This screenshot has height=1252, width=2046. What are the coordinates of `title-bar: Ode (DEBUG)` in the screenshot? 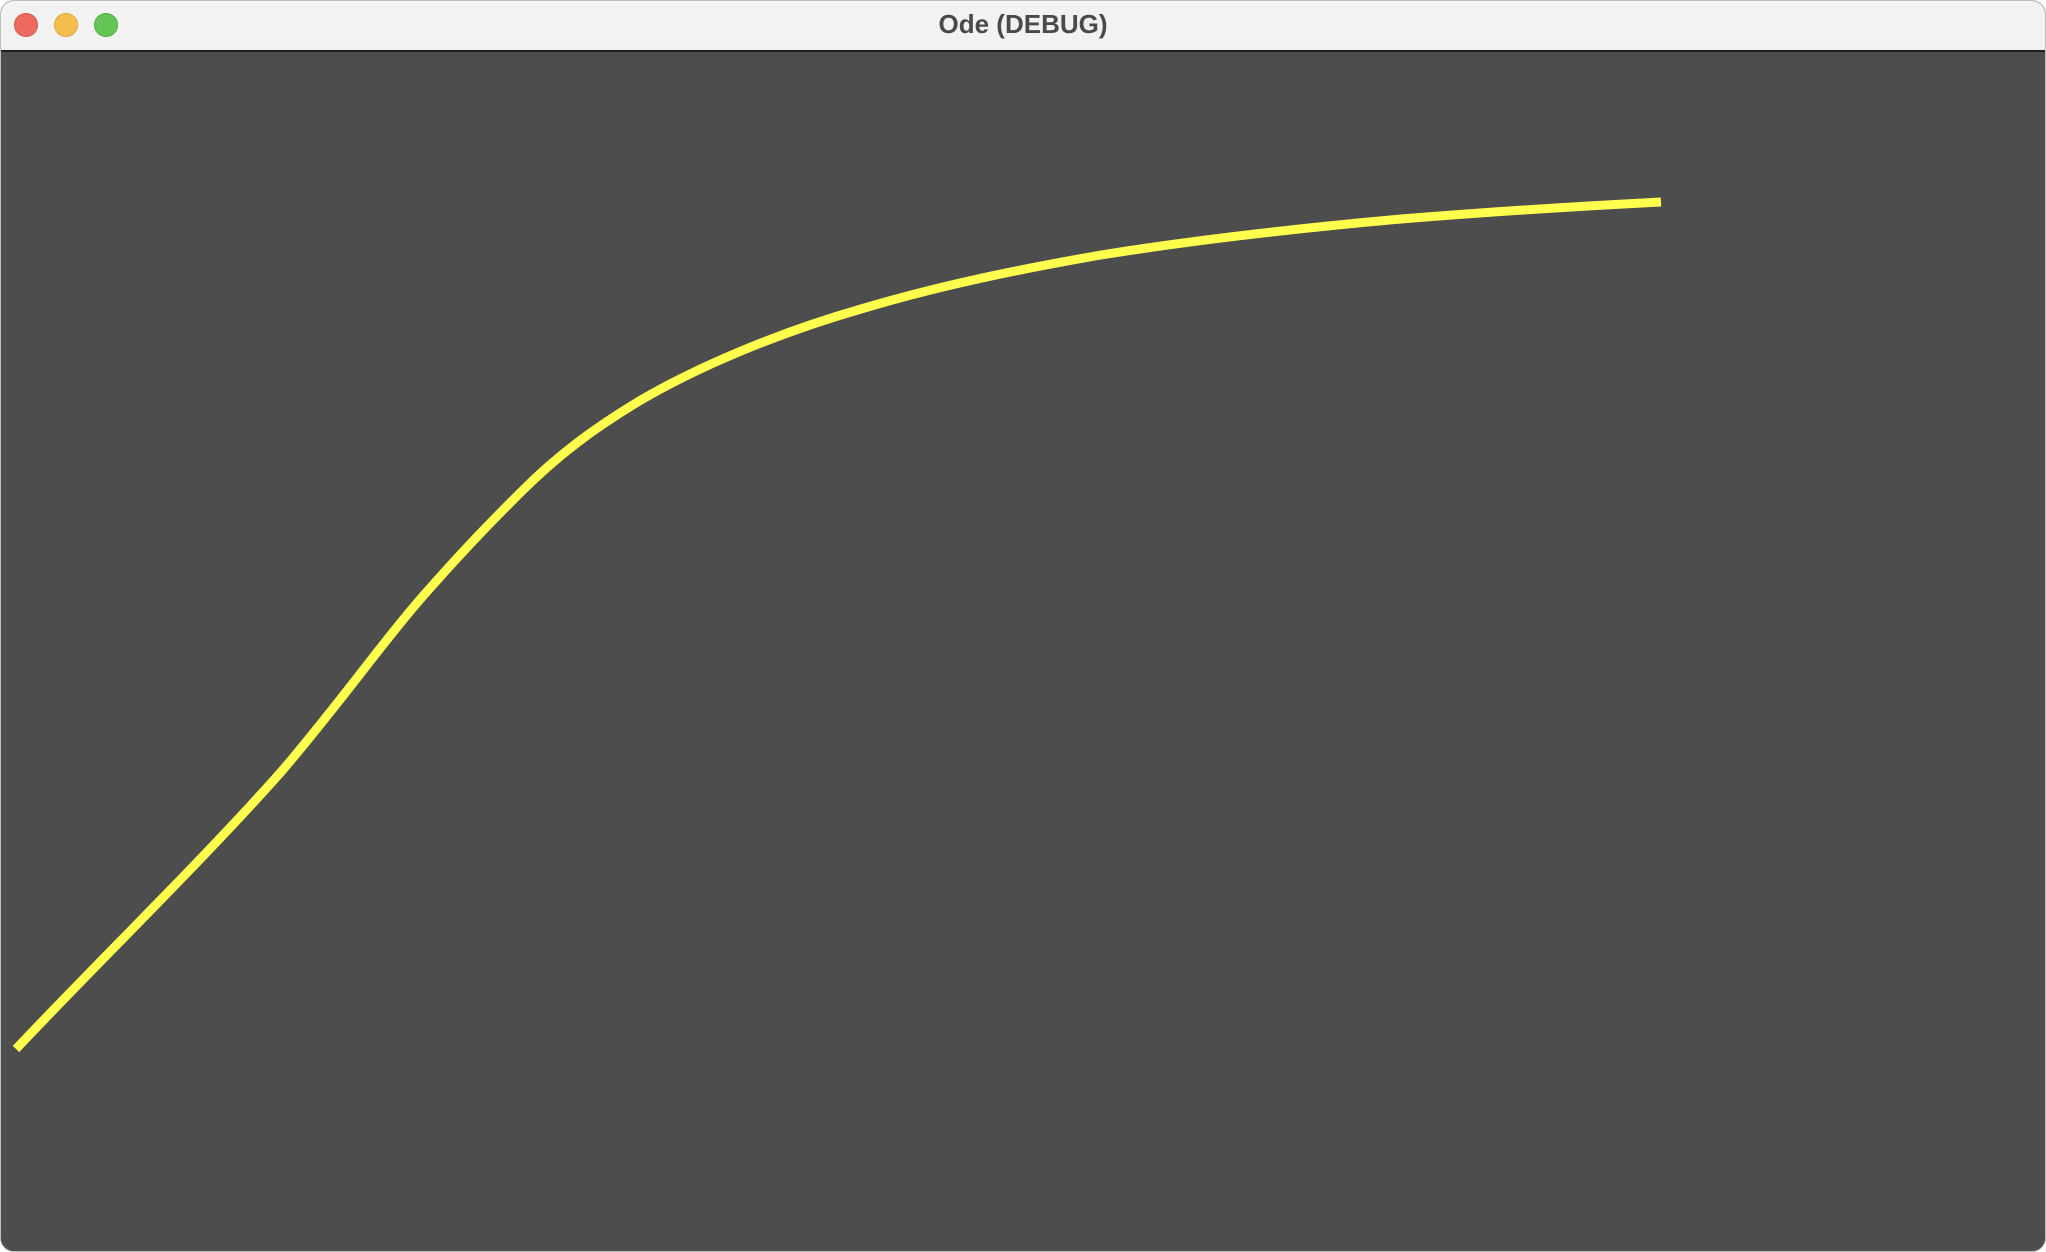 It's located at (1023, 26).